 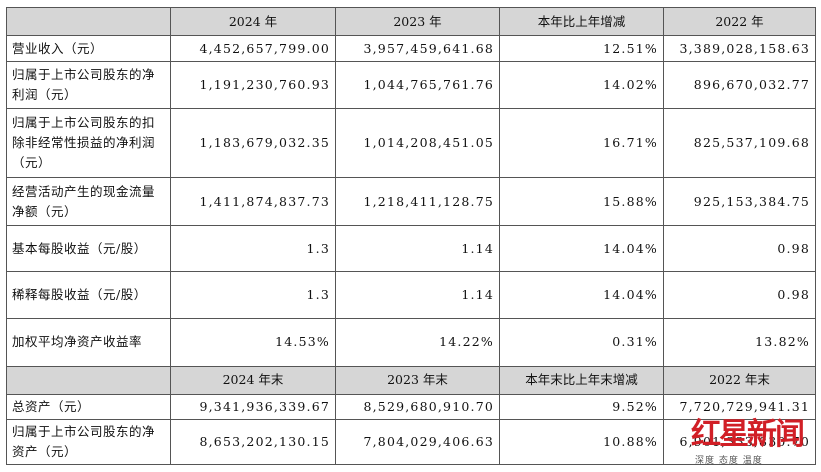 I want to click on value-change: 10.88%, so click(x=581, y=442).